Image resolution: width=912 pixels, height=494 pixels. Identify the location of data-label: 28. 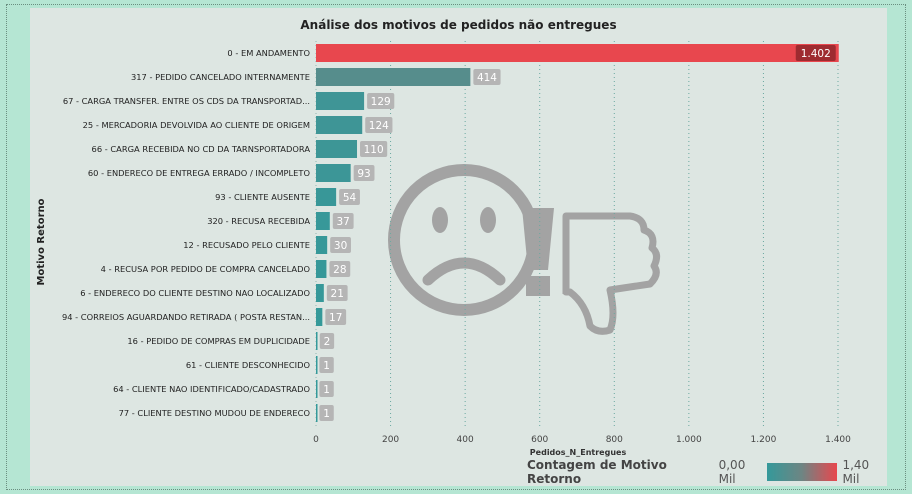
(339, 270).